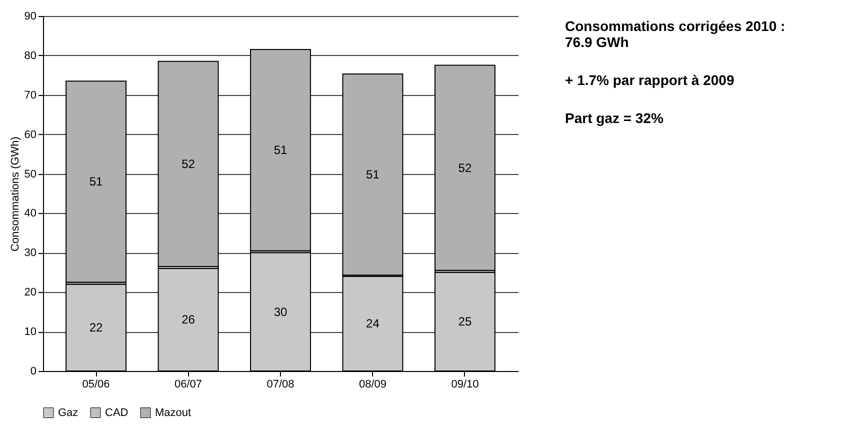  What do you see at coordinates (96, 327) in the screenshot?
I see `data-label: 22` at bounding box center [96, 327].